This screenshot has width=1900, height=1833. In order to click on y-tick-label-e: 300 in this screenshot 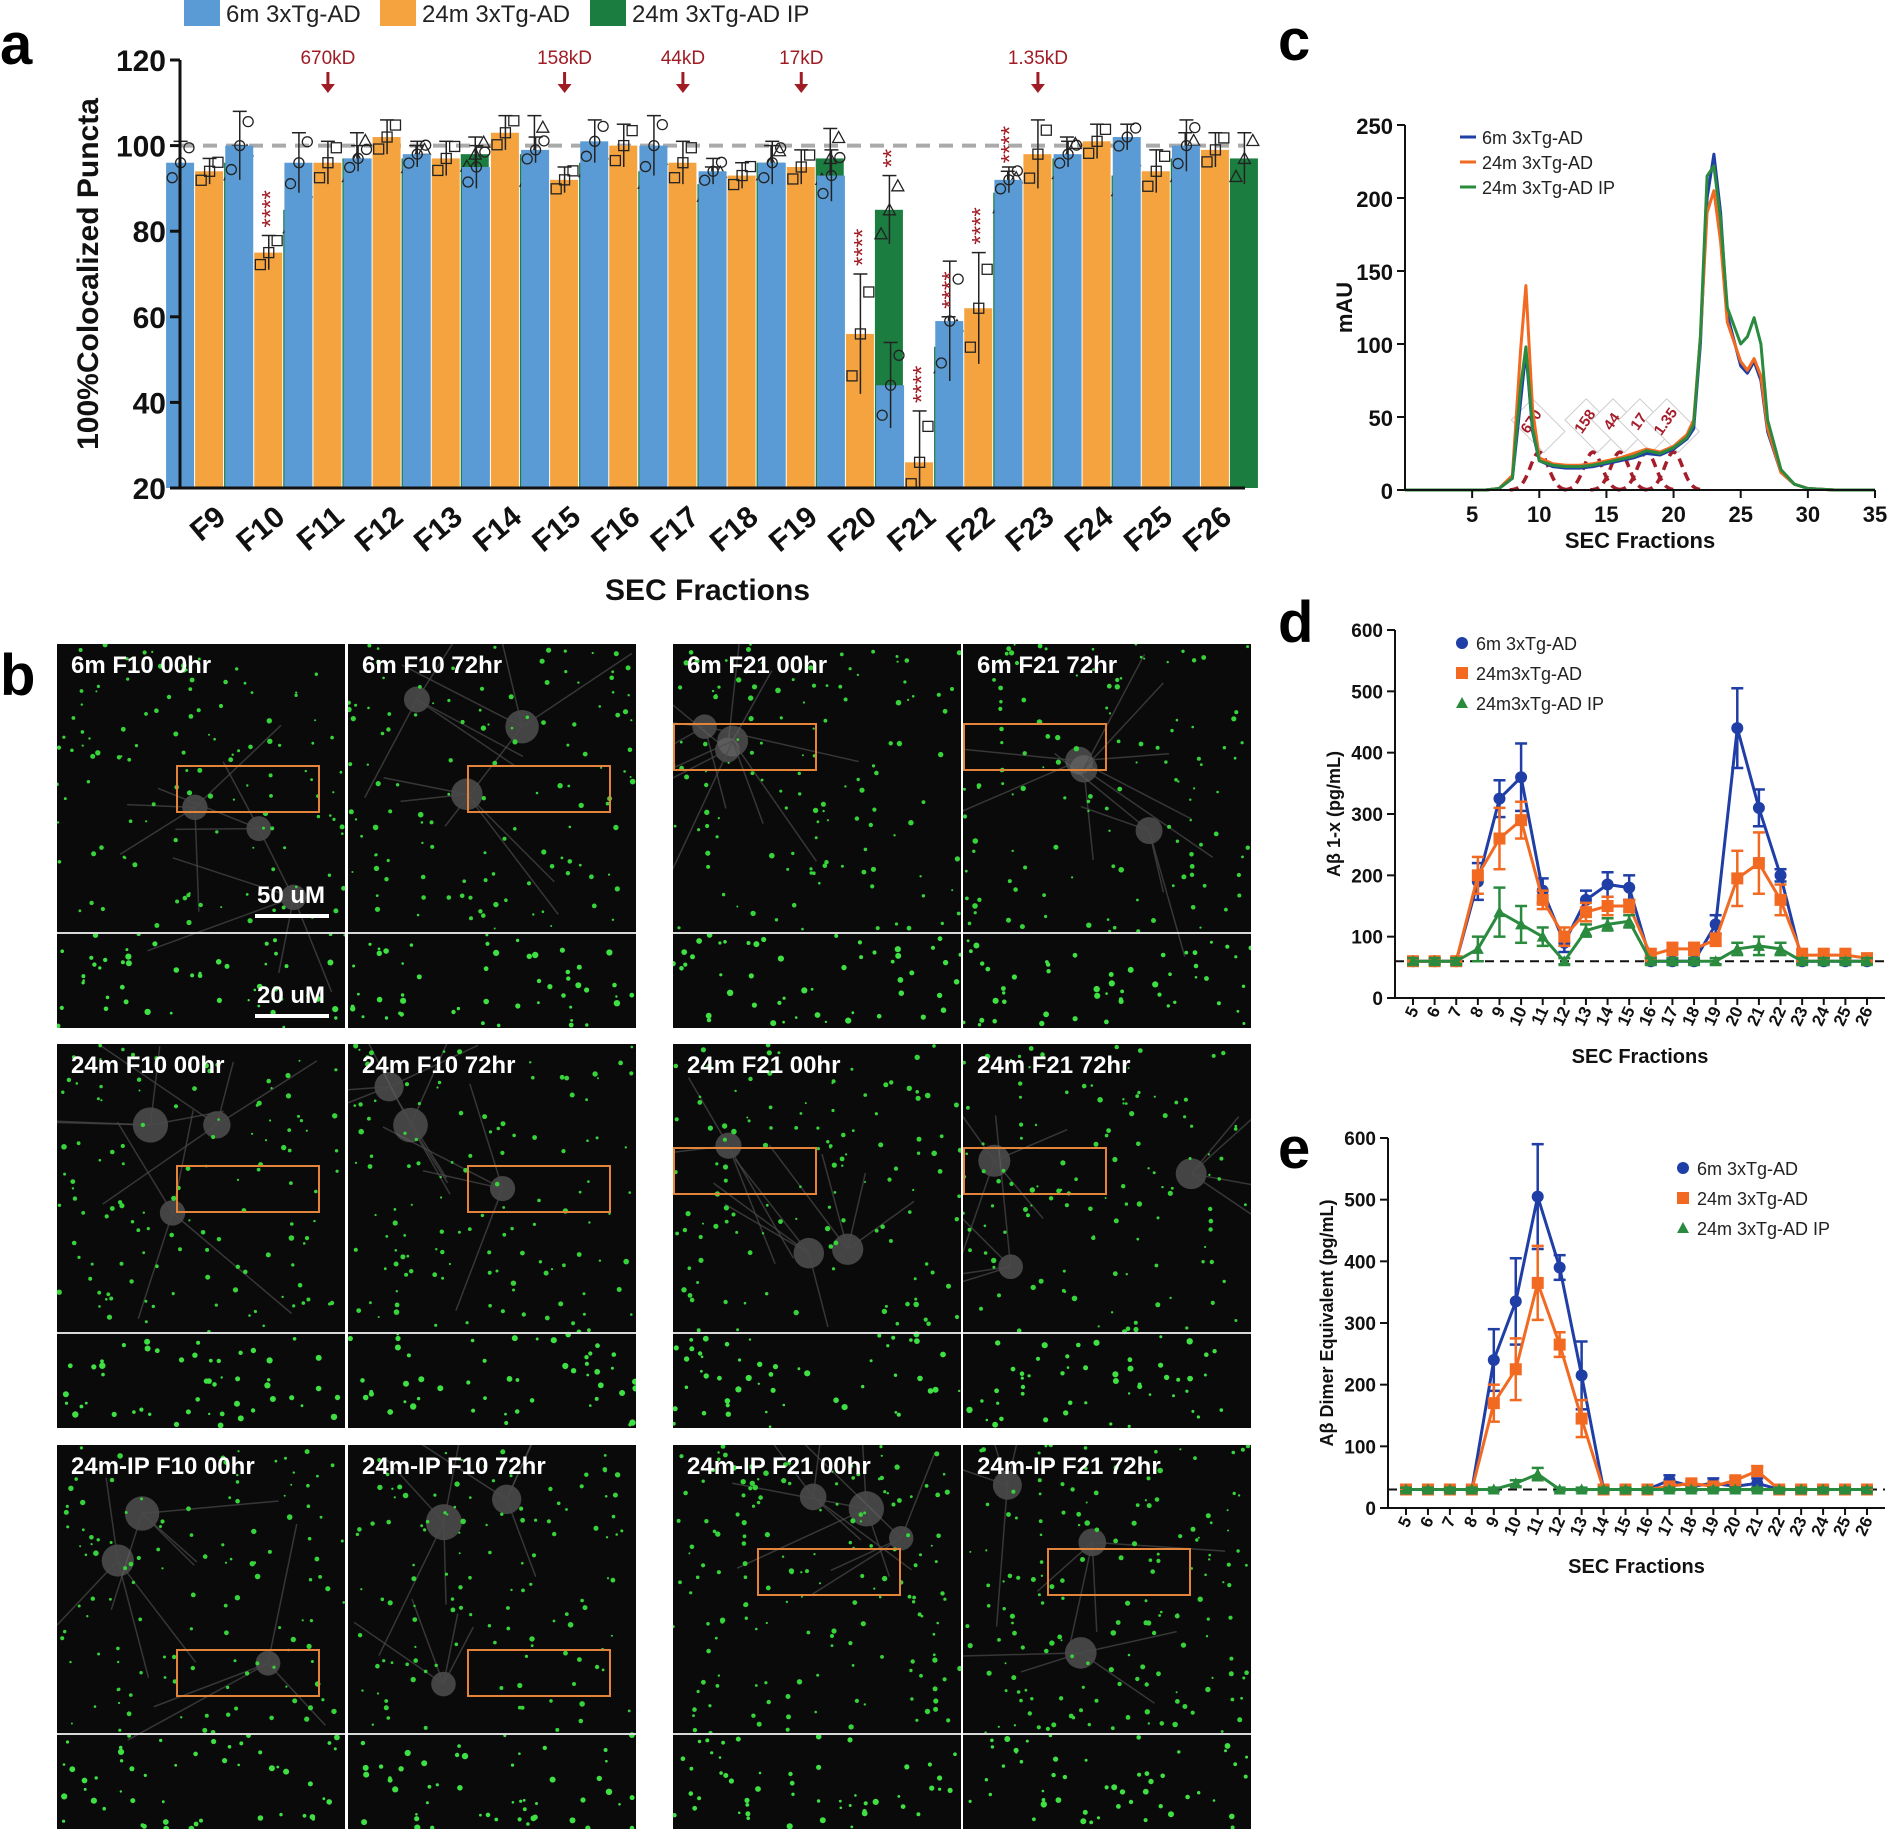, I will do `click(1360, 1324)`.